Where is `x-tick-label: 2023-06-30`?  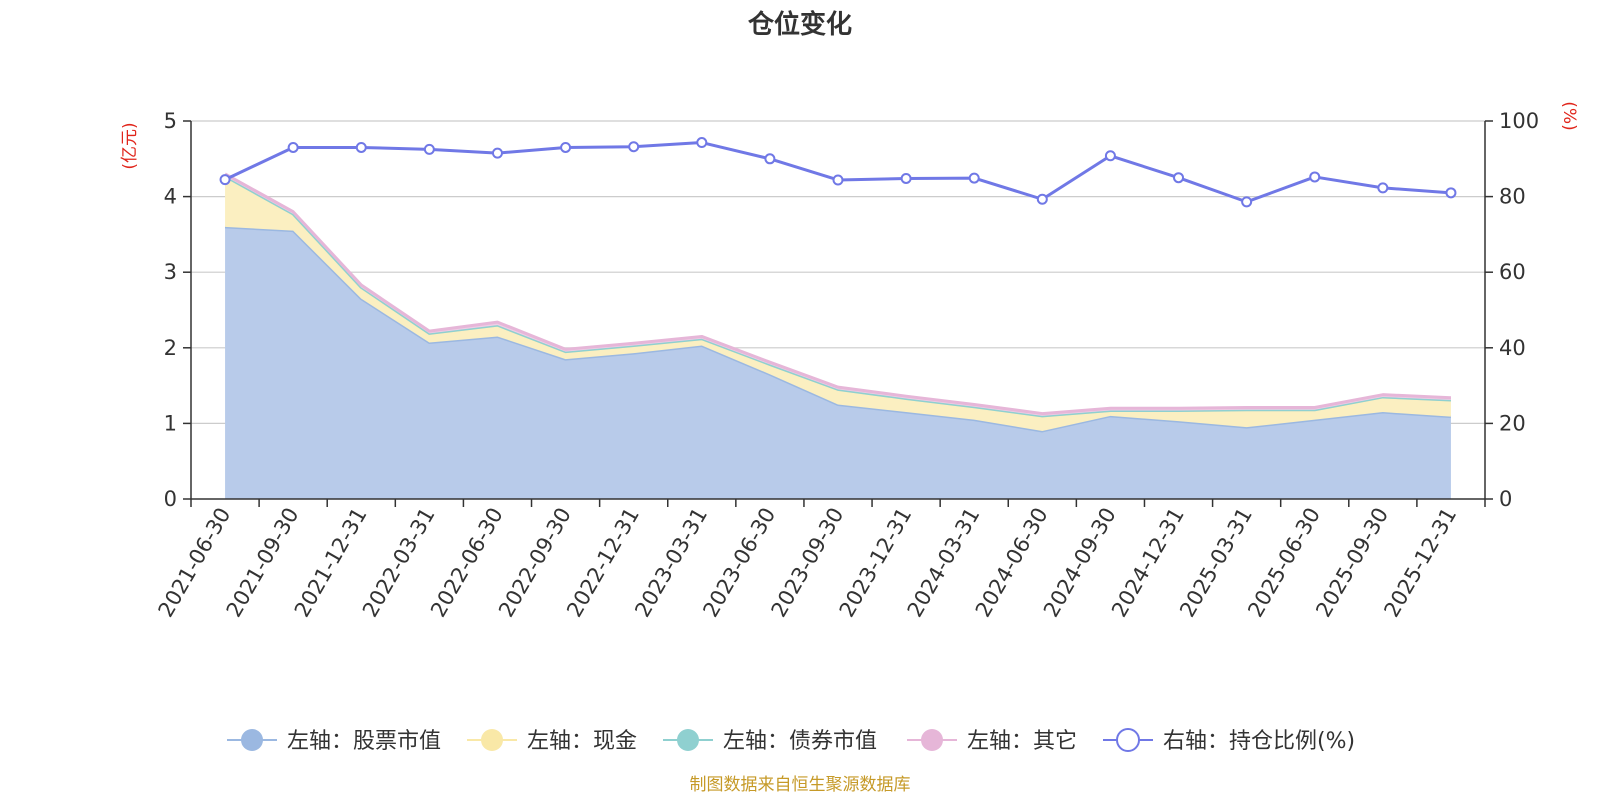
x-tick-label: 2023-06-30 is located at coordinates (739, 563).